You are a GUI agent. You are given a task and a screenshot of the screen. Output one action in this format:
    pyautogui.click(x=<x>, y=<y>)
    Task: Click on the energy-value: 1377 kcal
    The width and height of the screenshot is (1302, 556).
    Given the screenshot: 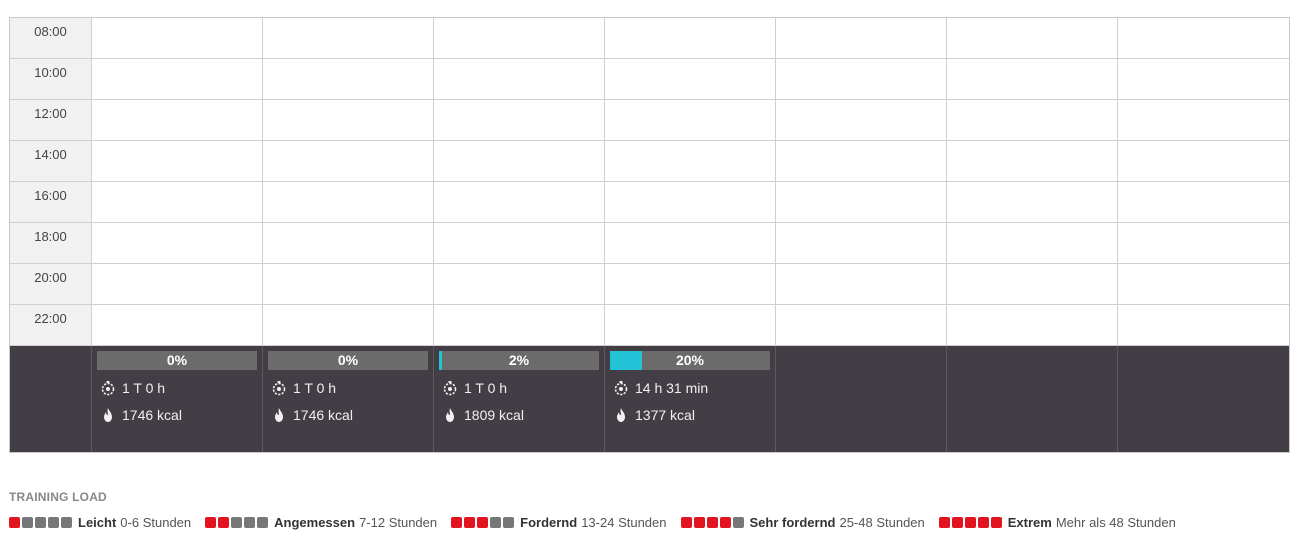 What is the action you would take?
    pyautogui.click(x=665, y=415)
    